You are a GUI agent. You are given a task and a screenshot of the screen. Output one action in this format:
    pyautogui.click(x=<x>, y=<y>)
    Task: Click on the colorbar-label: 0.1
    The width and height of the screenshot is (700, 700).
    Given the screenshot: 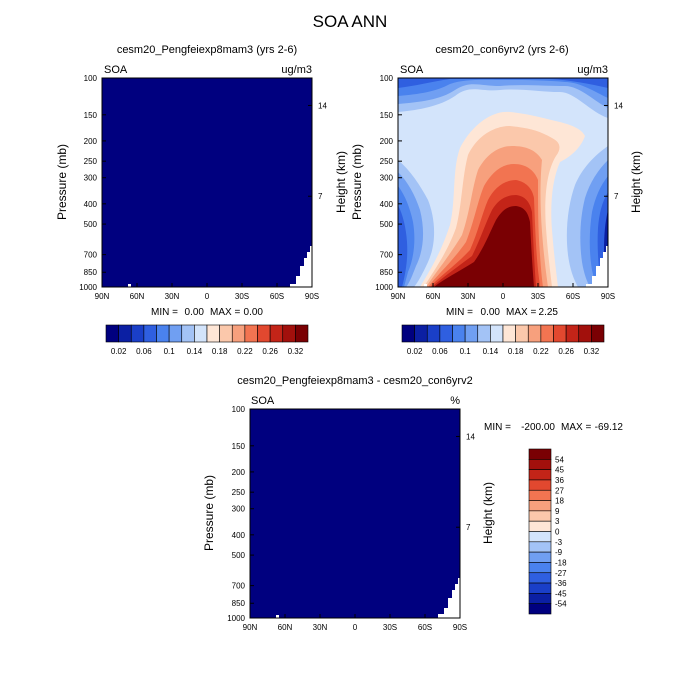 What is the action you would take?
    pyautogui.click(x=170, y=351)
    